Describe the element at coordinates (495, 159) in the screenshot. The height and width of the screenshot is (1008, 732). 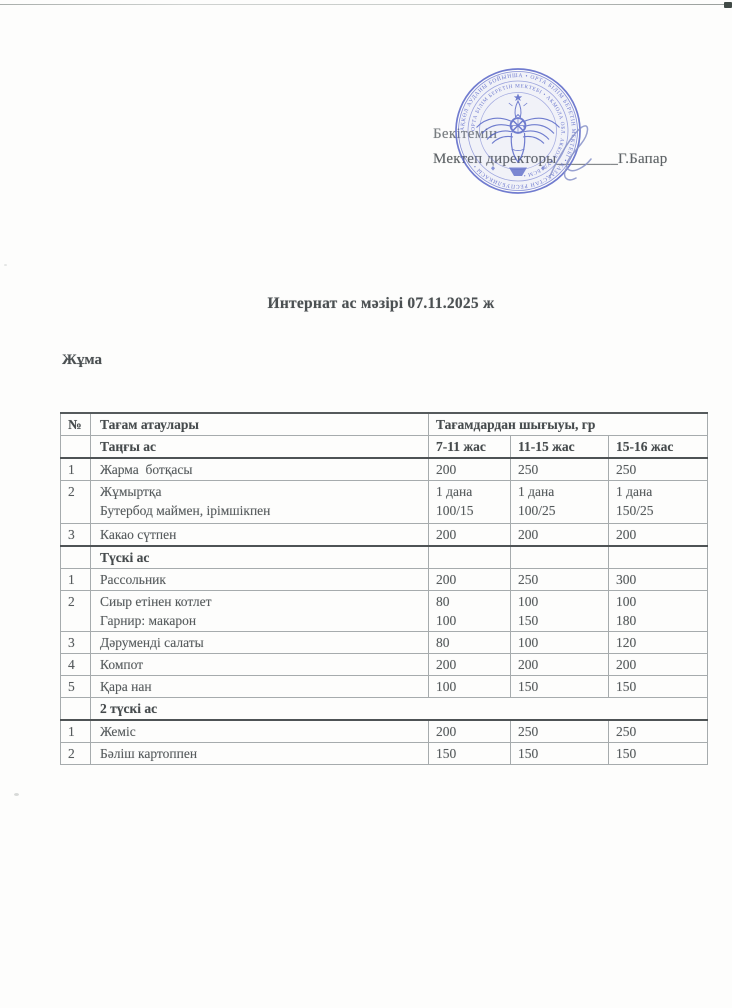
I see `director-title: Мектеп директоры` at that location.